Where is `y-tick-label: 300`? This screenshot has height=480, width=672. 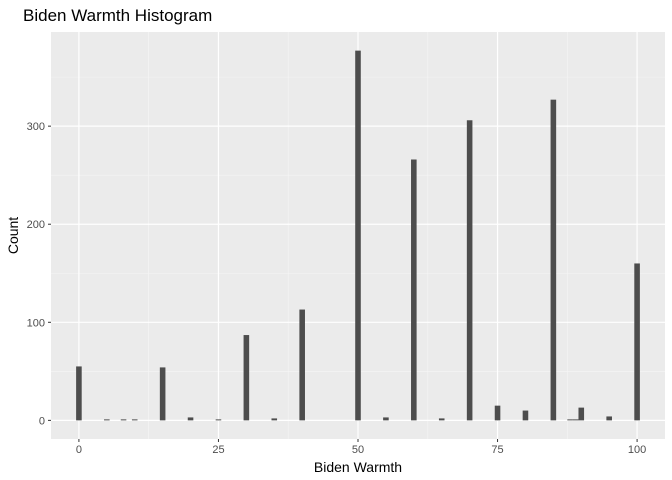 y-tick-label: 300 is located at coordinates (36, 127).